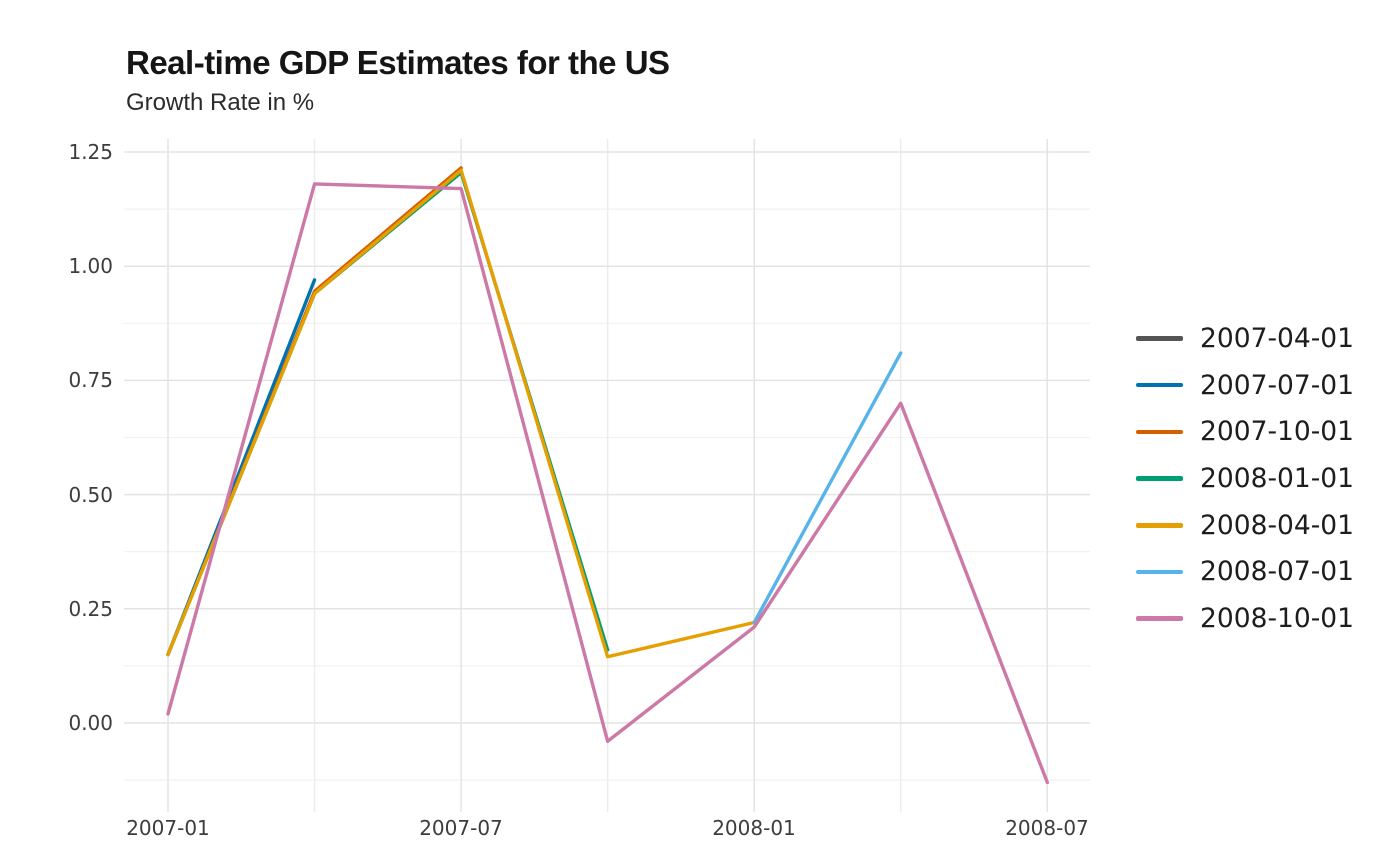 Image resolution: width=1400 pixels, height=865 pixels. What do you see at coordinates (90, 380) in the screenshot?
I see `y-axis-tick-label: 0.75` at bounding box center [90, 380].